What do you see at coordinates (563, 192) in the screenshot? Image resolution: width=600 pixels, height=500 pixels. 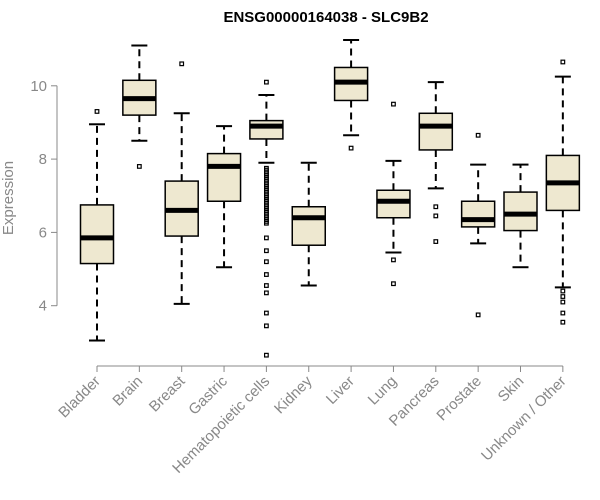 I see `box-unknown-other` at bounding box center [563, 192].